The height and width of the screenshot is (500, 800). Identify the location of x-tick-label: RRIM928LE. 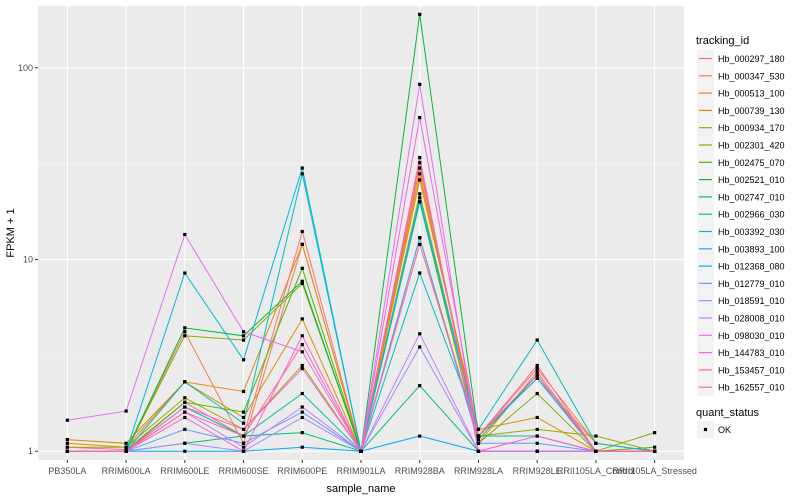
(537, 471).